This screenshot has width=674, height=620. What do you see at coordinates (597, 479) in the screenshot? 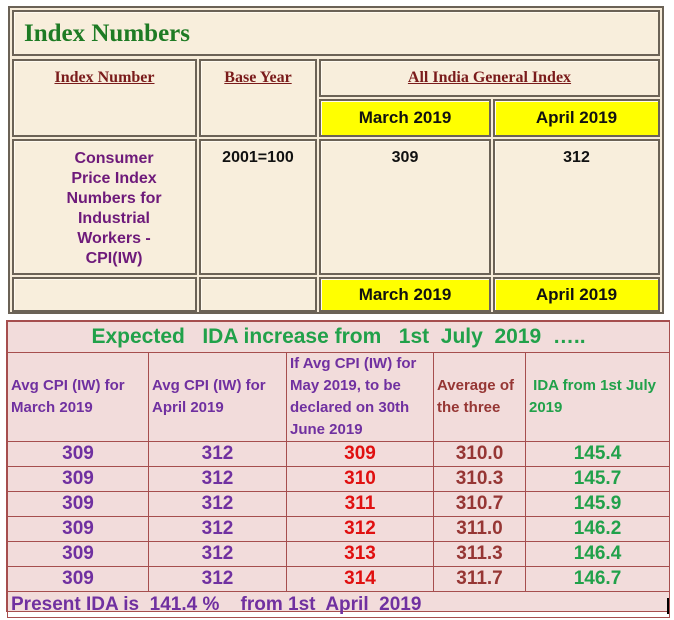
I see `cell-ida: 145.7` at bounding box center [597, 479].